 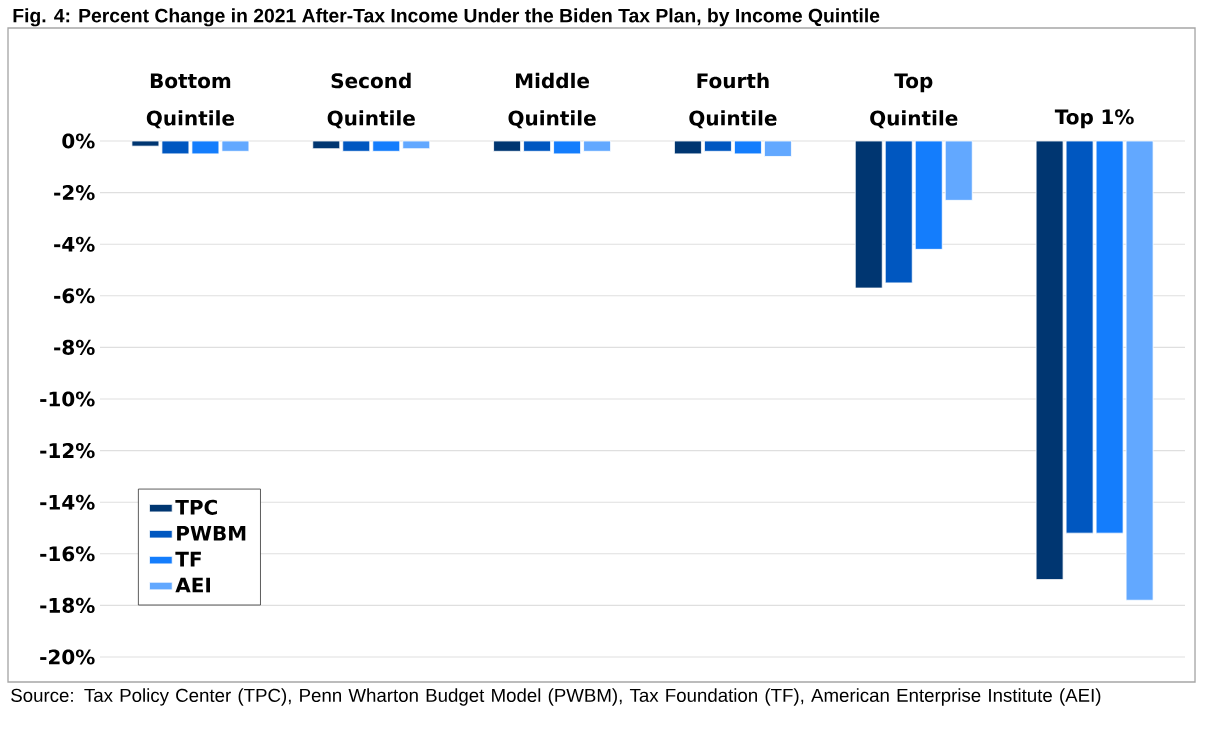 What do you see at coordinates (74, 347) in the screenshot?
I see `y-tick-label: -8%` at bounding box center [74, 347].